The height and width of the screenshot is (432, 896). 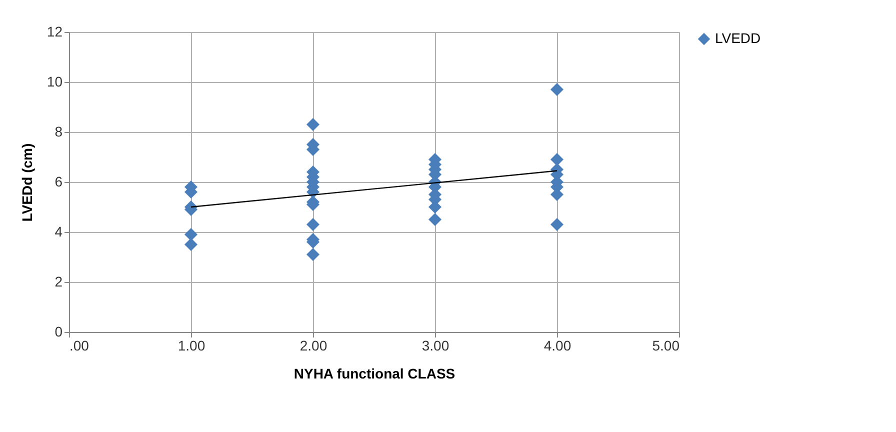 What do you see at coordinates (54, 32) in the screenshot?
I see `y-tick-label: 12` at bounding box center [54, 32].